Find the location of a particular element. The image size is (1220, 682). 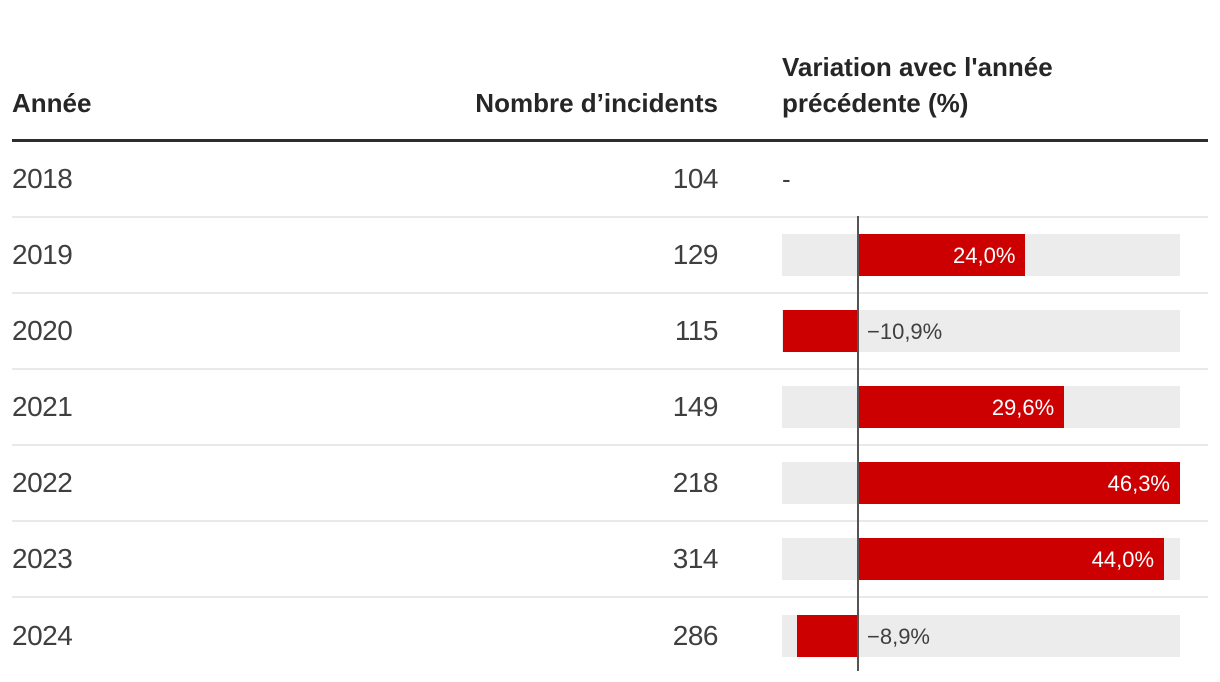

variation-value-label: 46,3% is located at coordinates (1138, 483).